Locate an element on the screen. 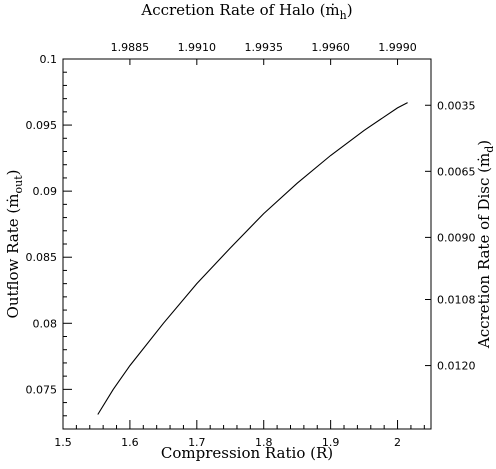  y-tick-label: 0.095 is located at coordinates (42, 125).